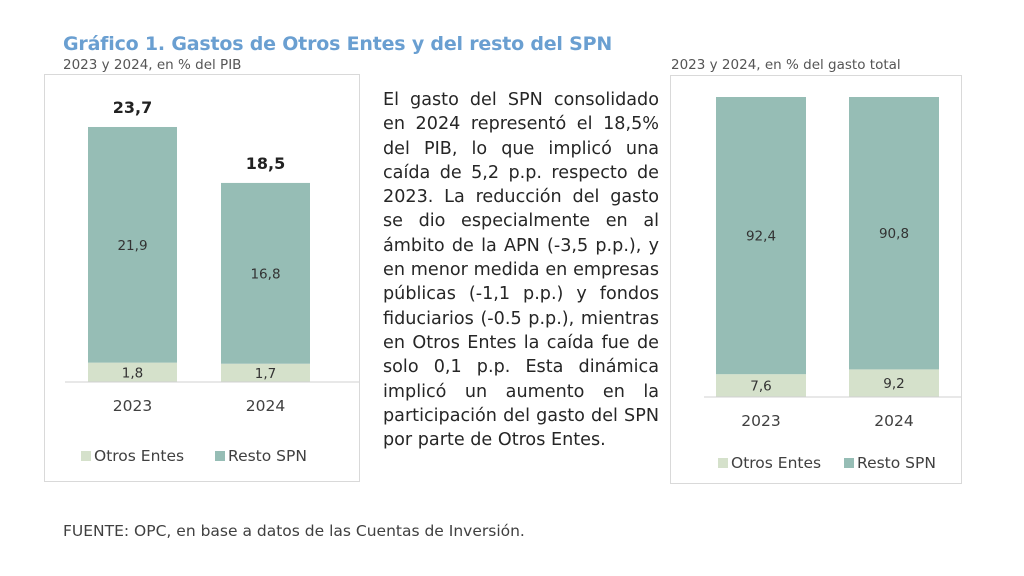 The width and height of the screenshot is (1024, 576). What do you see at coordinates (786, 65) in the screenshot?
I see `right-chart-subtitle: 2023 y 2024, en % del gasto total` at bounding box center [786, 65].